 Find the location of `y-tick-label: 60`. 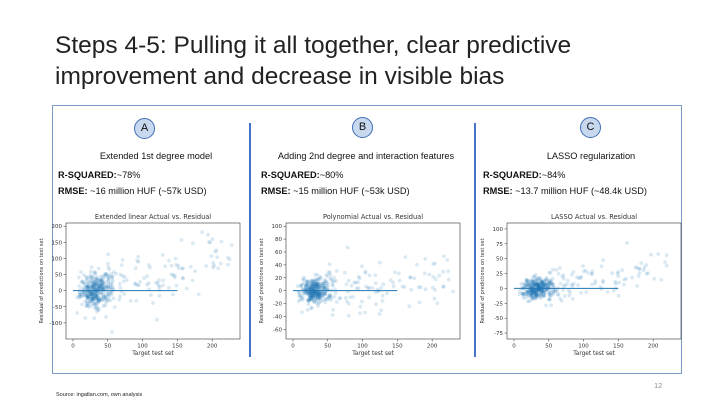

y-tick-label: 60 is located at coordinates (278, 253).